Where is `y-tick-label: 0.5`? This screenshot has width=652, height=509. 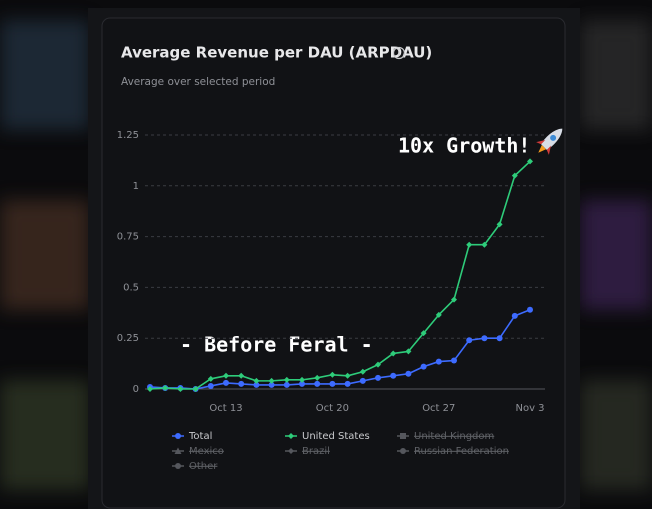 y-tick-label: 0.5 is located at coordinates (131, 287).